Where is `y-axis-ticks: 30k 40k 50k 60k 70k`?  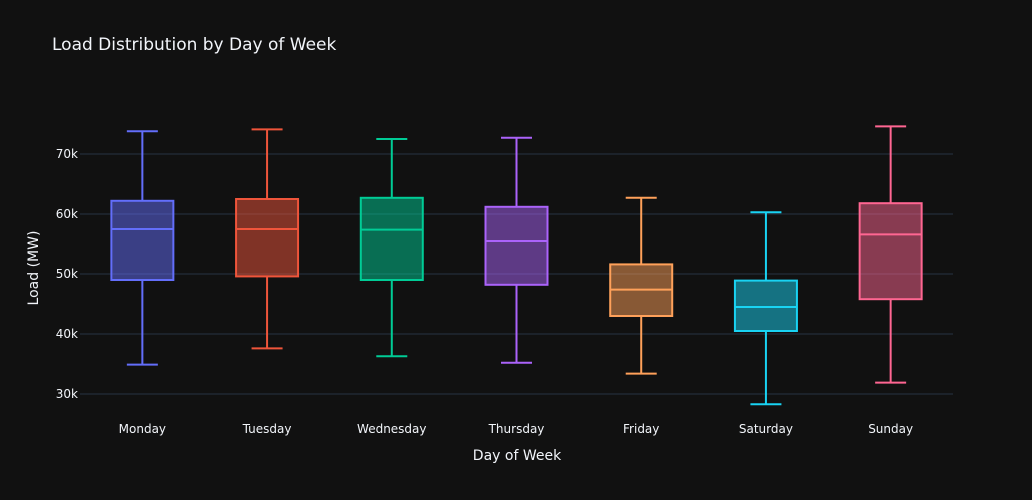 y-axis-ticks: 30k 40k 50k 60k 70k is located at coordinates (67, 274).